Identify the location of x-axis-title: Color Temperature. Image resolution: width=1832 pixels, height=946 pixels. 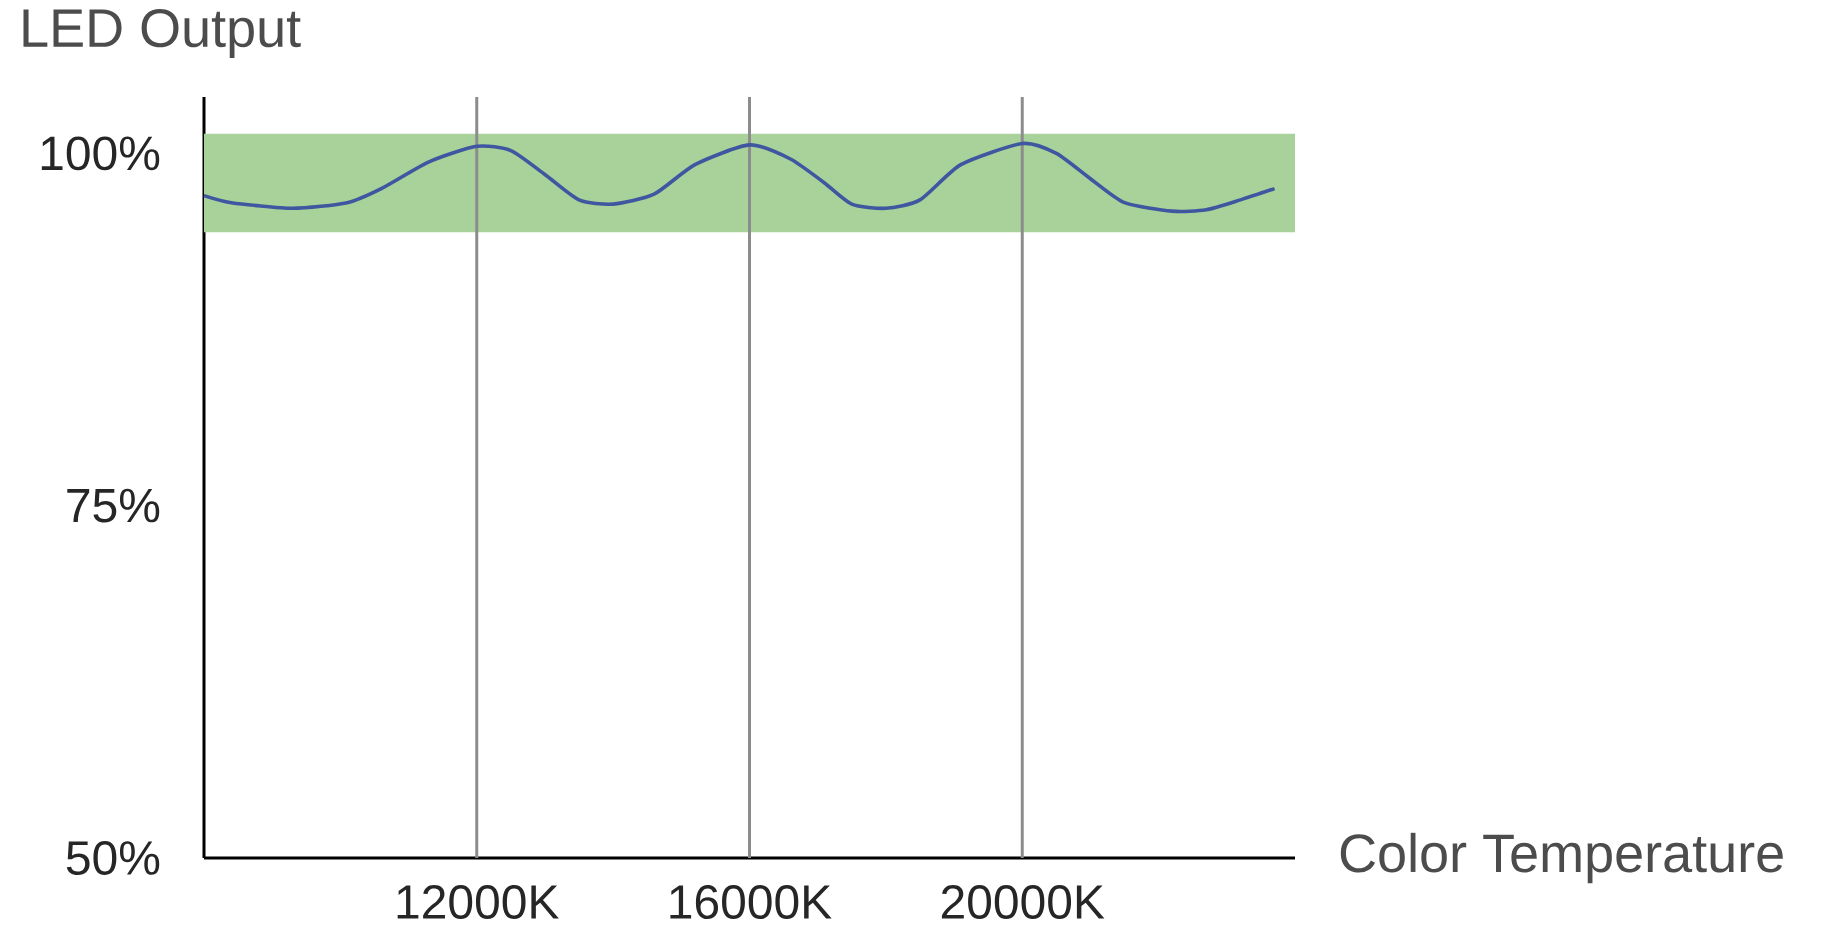
(1561, 858).